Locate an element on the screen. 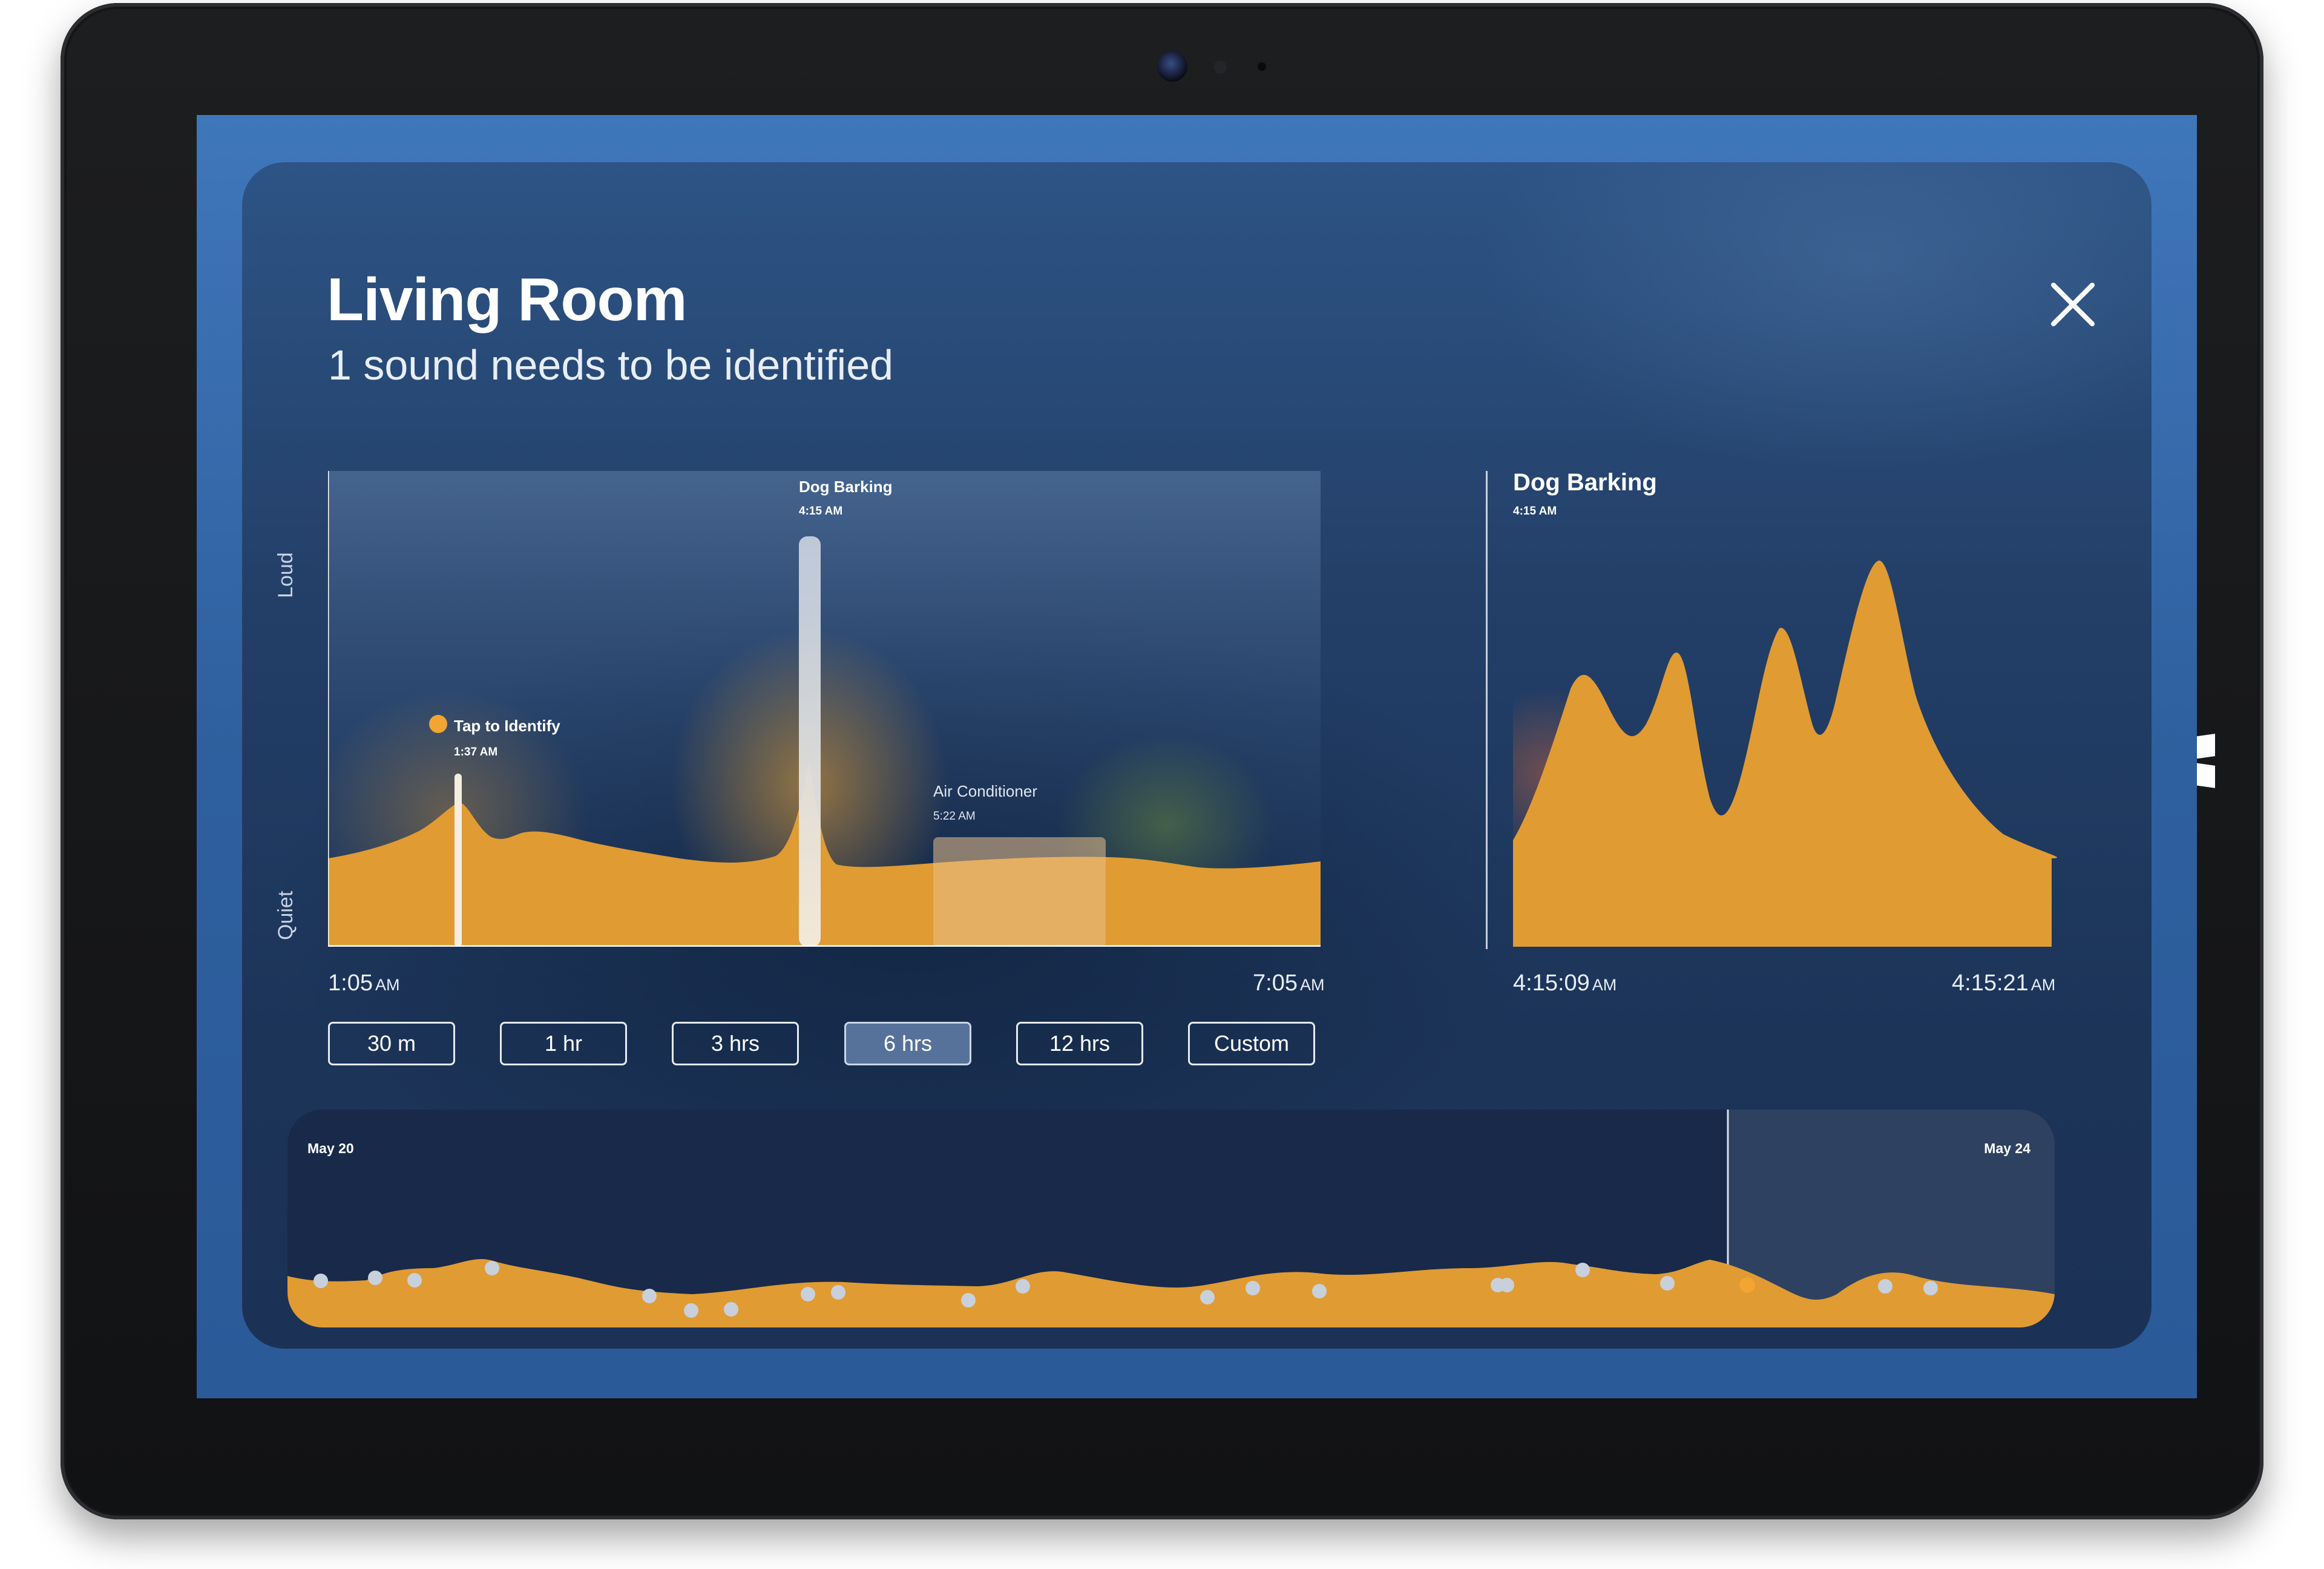  detail-end-time-period: AM is located at coordinates (2043, 985).